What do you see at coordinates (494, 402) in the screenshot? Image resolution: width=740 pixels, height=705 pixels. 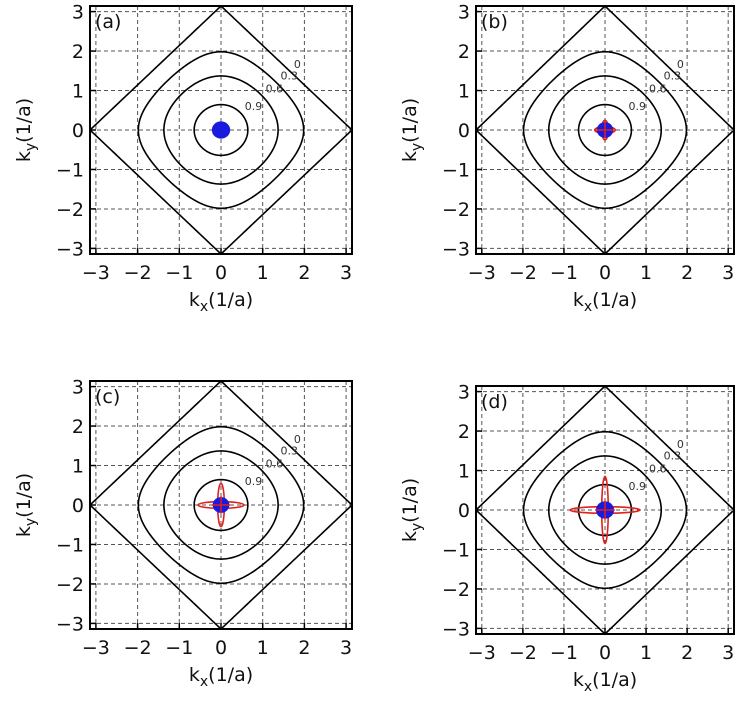 I see `panel-label: (d)` at bounding box center [494, 402].